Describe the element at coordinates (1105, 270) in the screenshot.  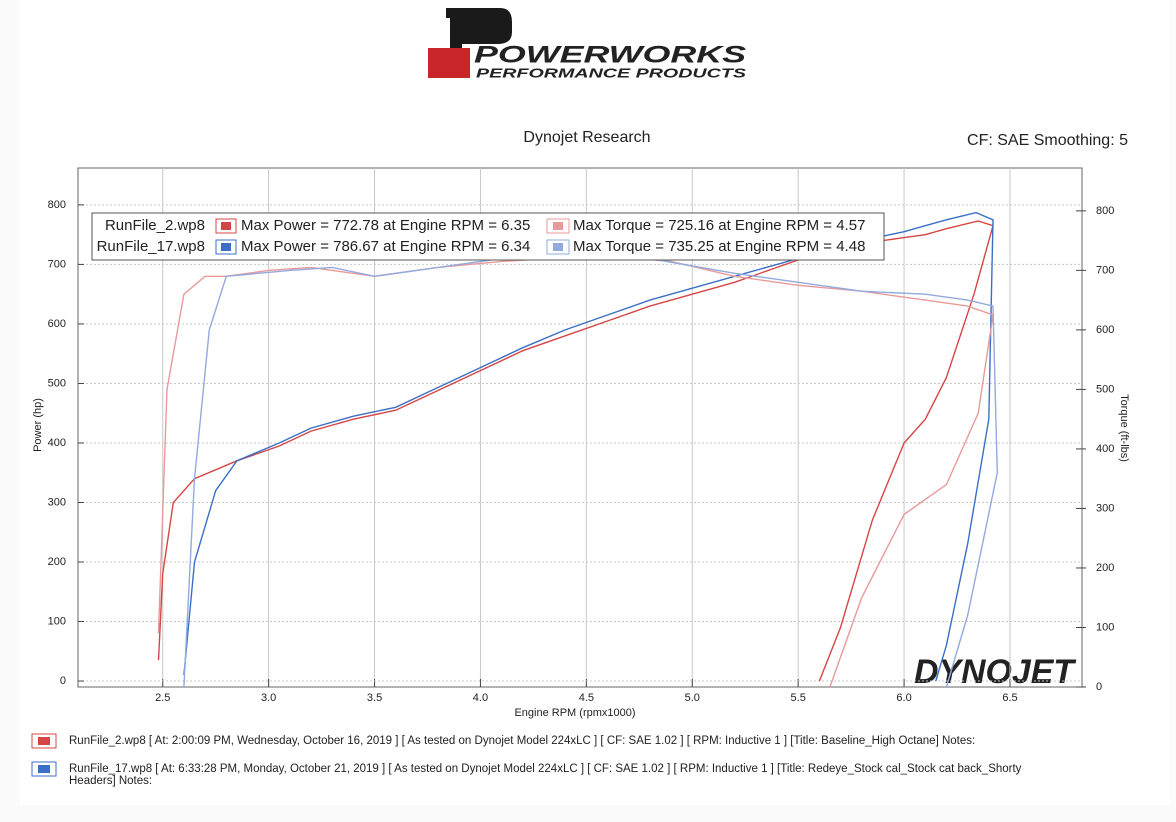
I see `y2-tick-label: 700` at that location.